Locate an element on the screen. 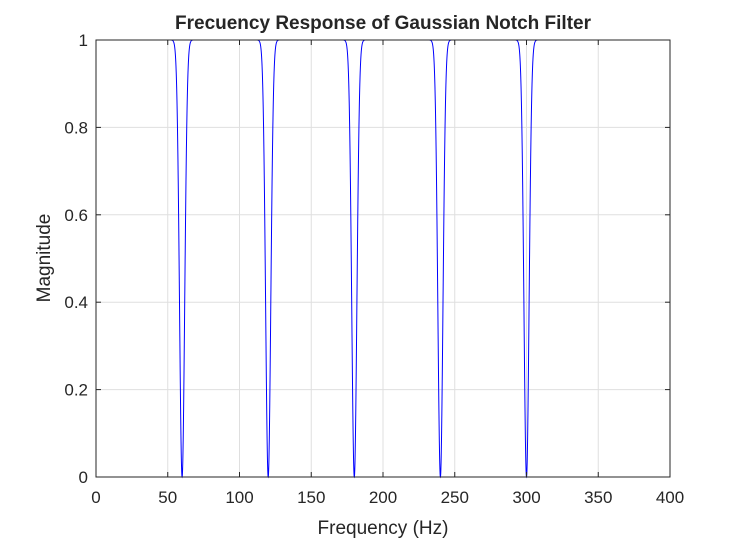  x-tick-label: 0 is located at coordinates (95, 497).